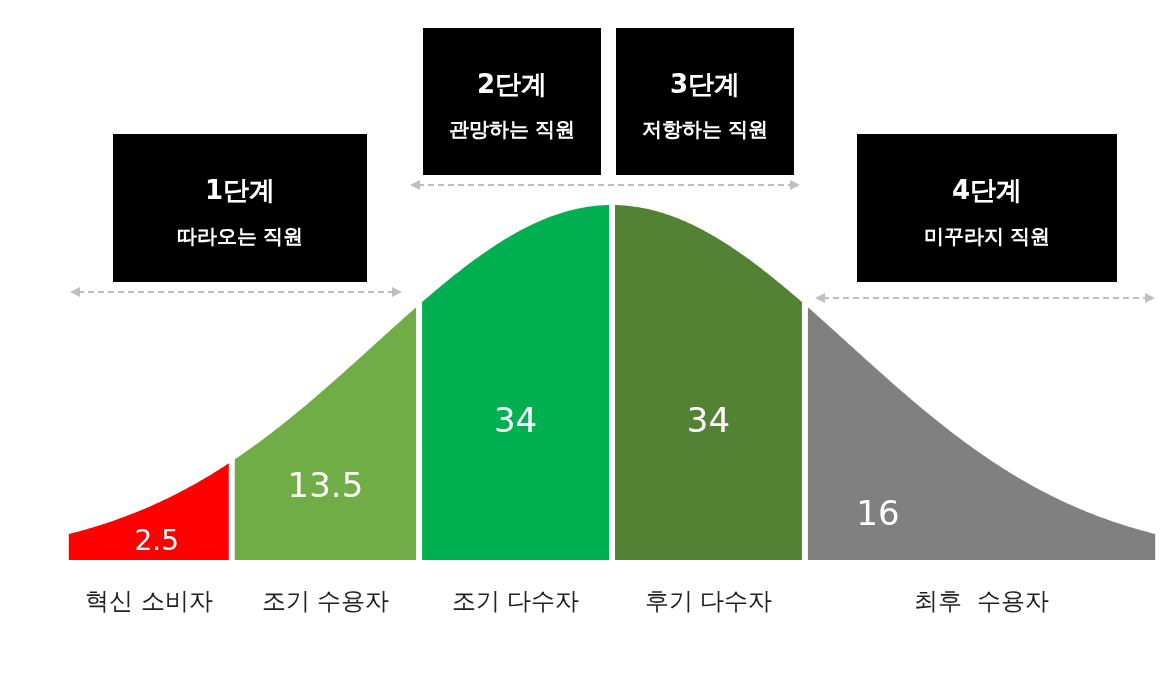 This screenshot has height=687, width=1176. I want to click on data-label: 16, so click(878, 512).